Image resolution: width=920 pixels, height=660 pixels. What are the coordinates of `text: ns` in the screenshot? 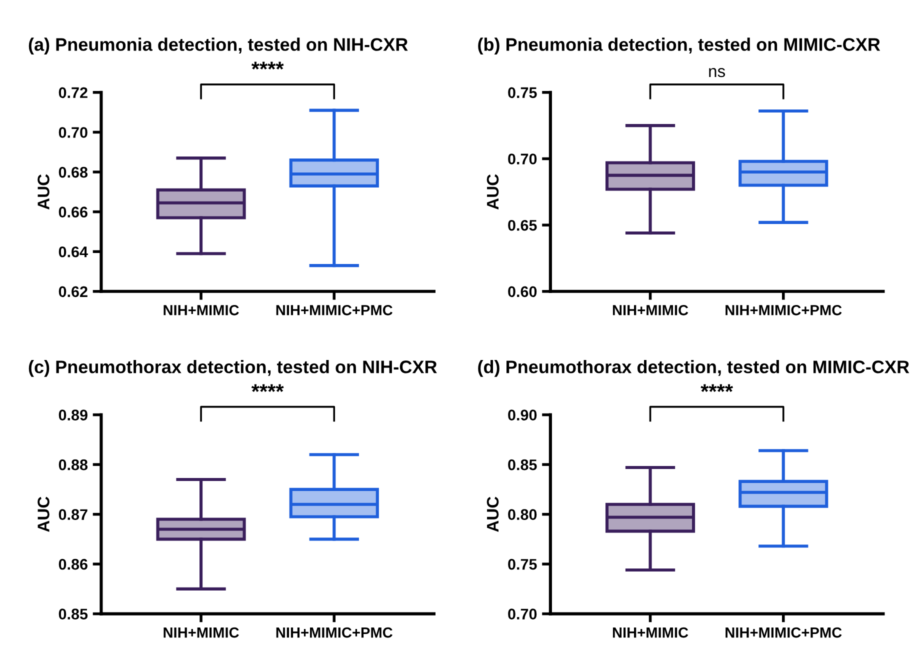 It's located at (717, 73).